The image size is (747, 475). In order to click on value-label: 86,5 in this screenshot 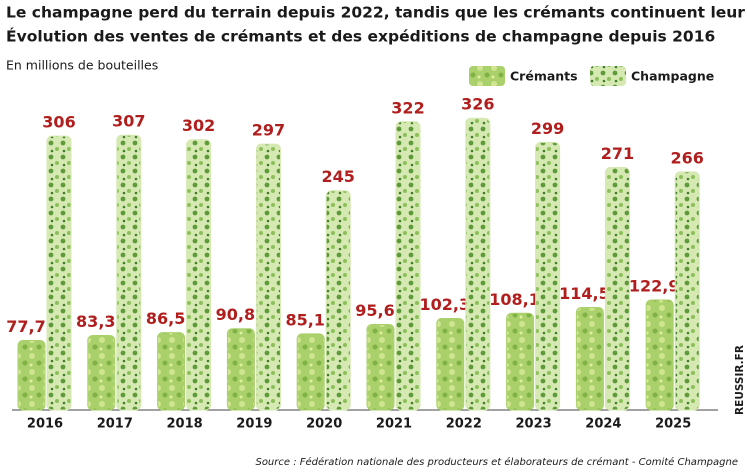, I will do `click(165, 318)`.